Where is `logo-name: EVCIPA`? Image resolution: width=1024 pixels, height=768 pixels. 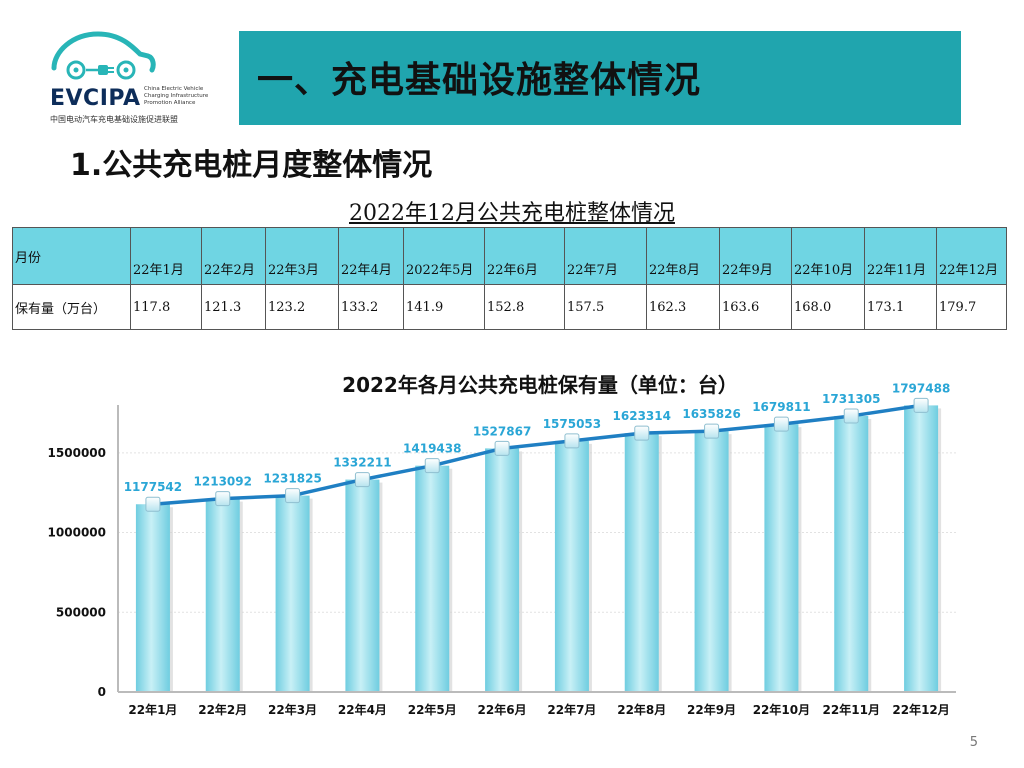
logo-name: EVCIPA is located at coordinates (95, 98).